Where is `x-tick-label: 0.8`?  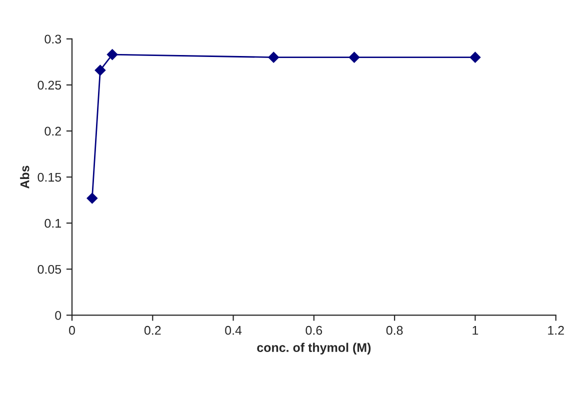 x-tick-label: 0.8 is located at coordinates (394, 330).